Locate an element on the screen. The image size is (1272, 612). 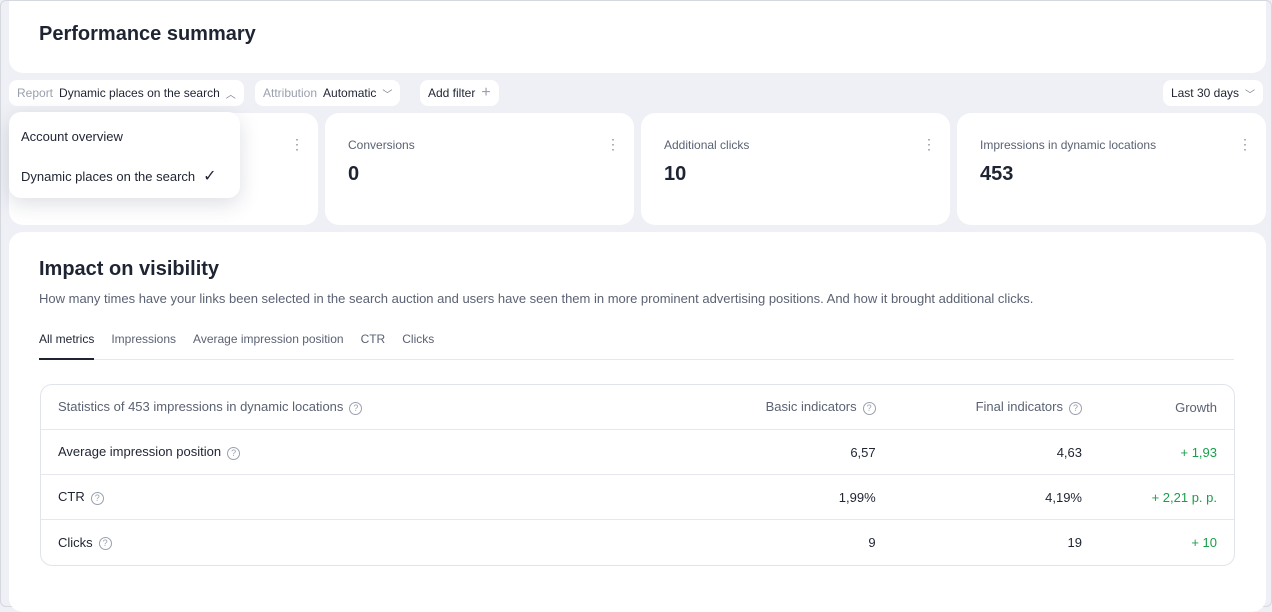
metric-card-impressions: Impressions in dynamic locations 453 ⋮ is located at coordinates (1111, 169).